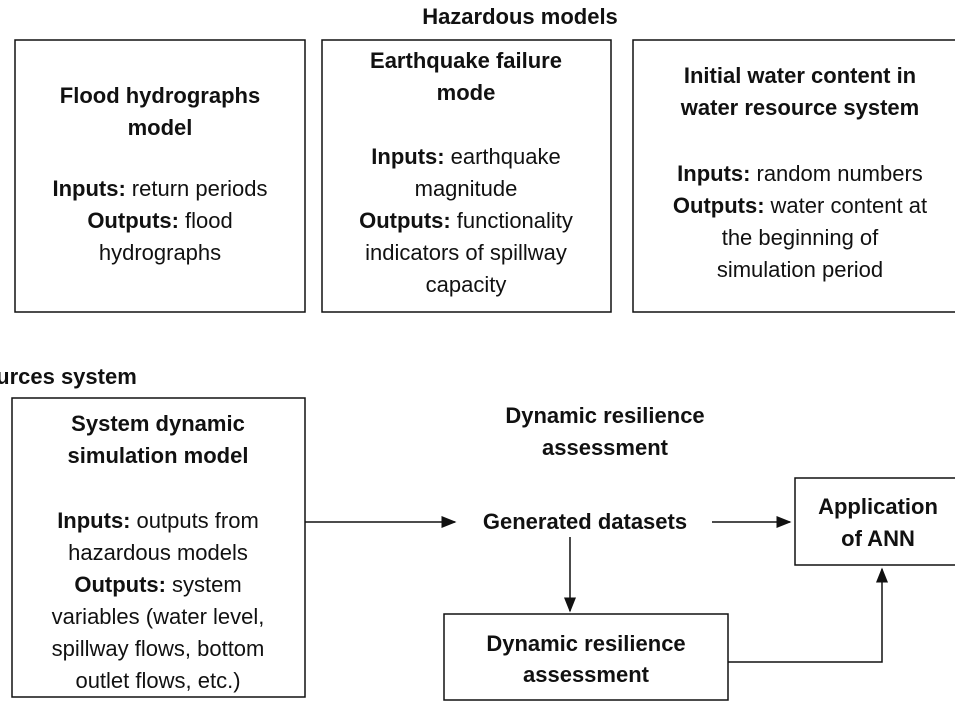  I want to click on text-line: the beginning of, so click(800, 237).